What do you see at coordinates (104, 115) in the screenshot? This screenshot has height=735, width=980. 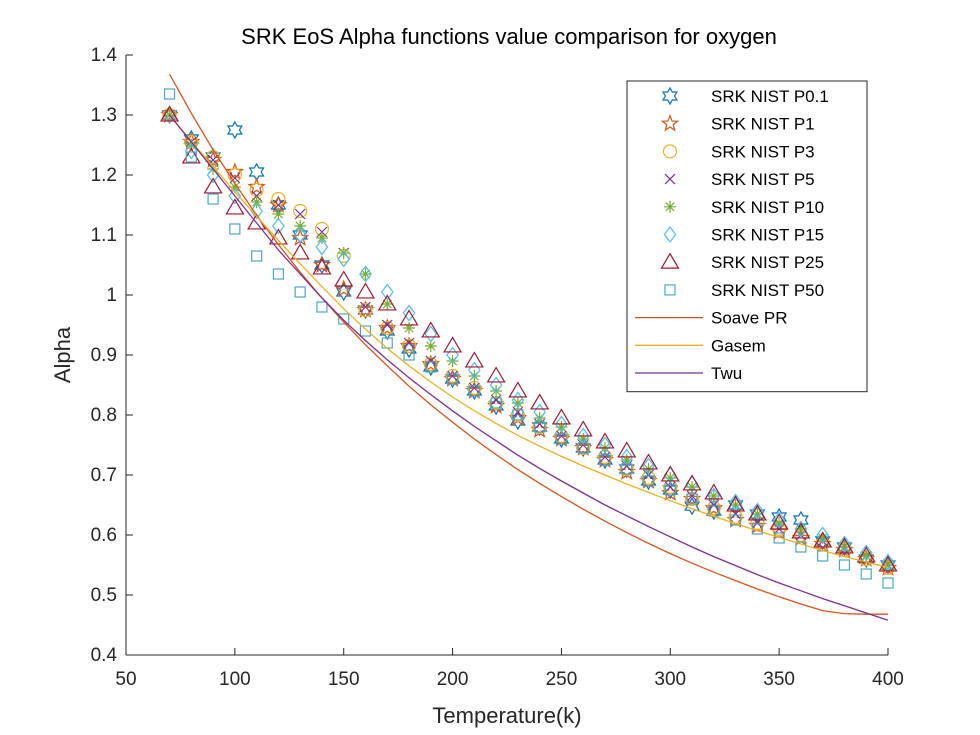 I see `y-tick-label: 1.3` at bounding box center [104, 115].